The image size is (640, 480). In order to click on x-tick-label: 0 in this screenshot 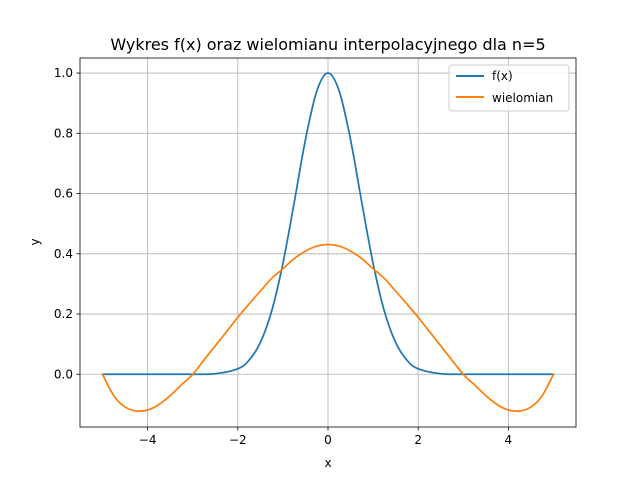, I will do `click(328, 440)`.